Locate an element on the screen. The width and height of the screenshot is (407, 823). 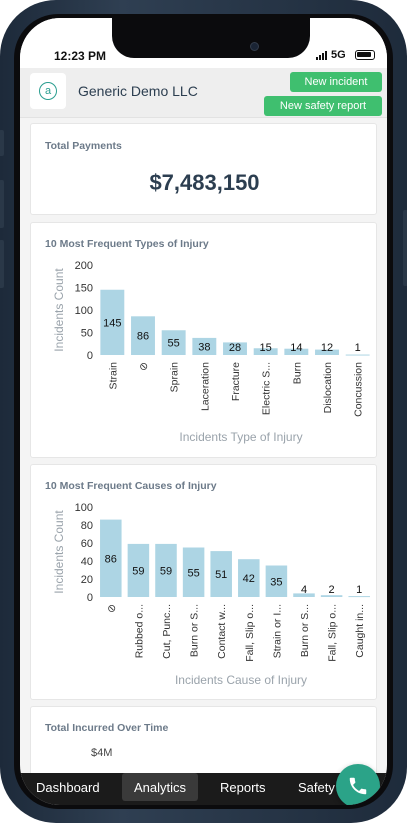
y-tick-label: 40 is located at coordinates (87, 562).